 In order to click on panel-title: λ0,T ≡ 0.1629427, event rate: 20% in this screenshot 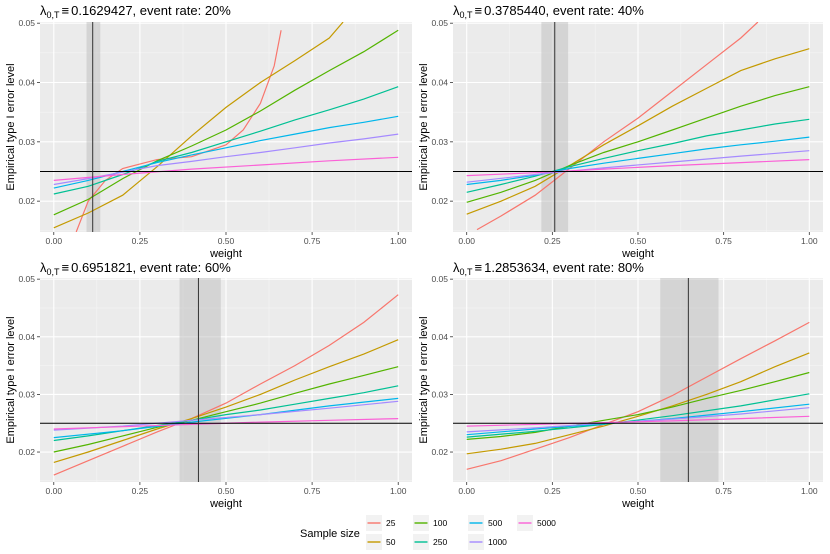, I will do `click(135, 11)`.